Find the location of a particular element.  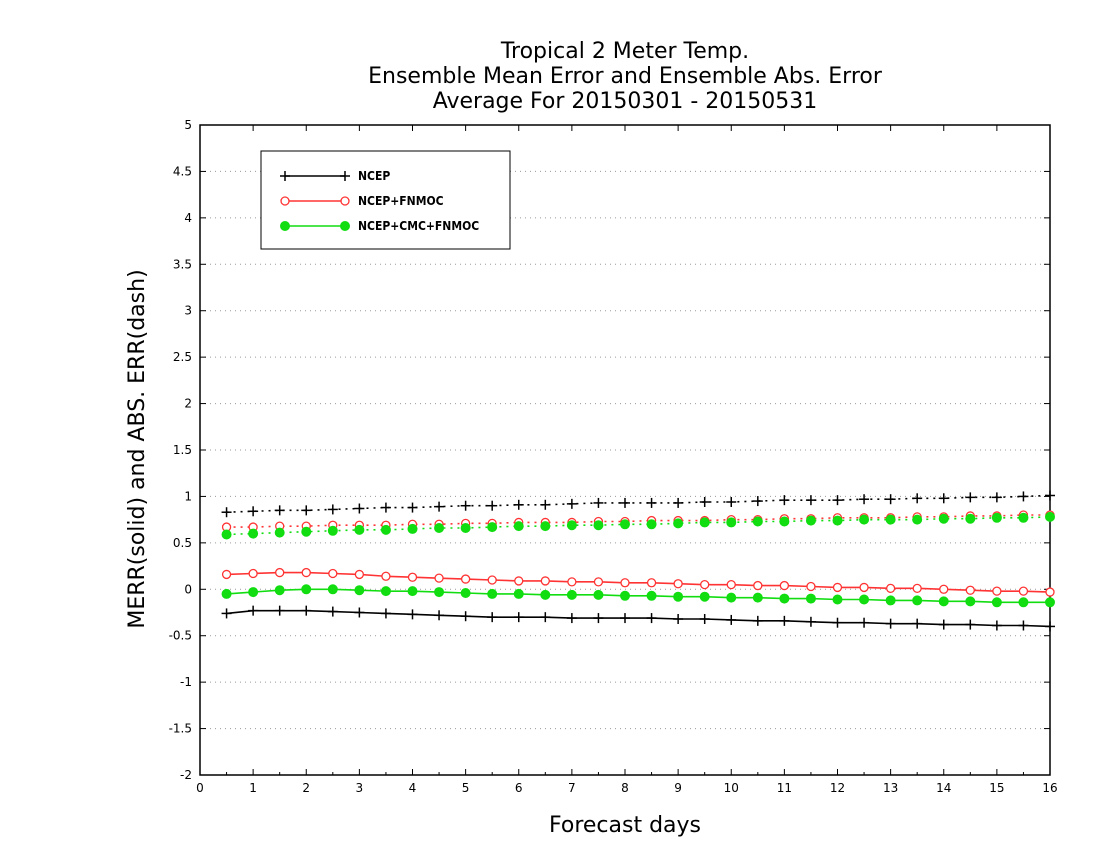

y-tick-label: 5 is located at coordinates (188, 125).